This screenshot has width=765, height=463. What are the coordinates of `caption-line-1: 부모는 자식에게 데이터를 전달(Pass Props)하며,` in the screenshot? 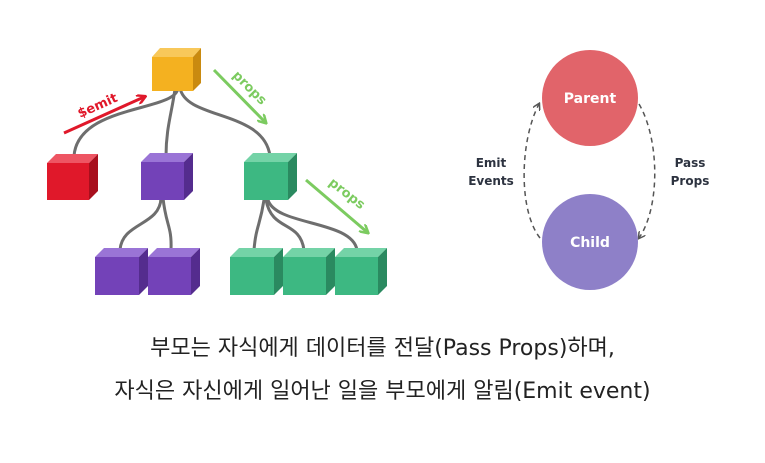 It's located at (382, 348).